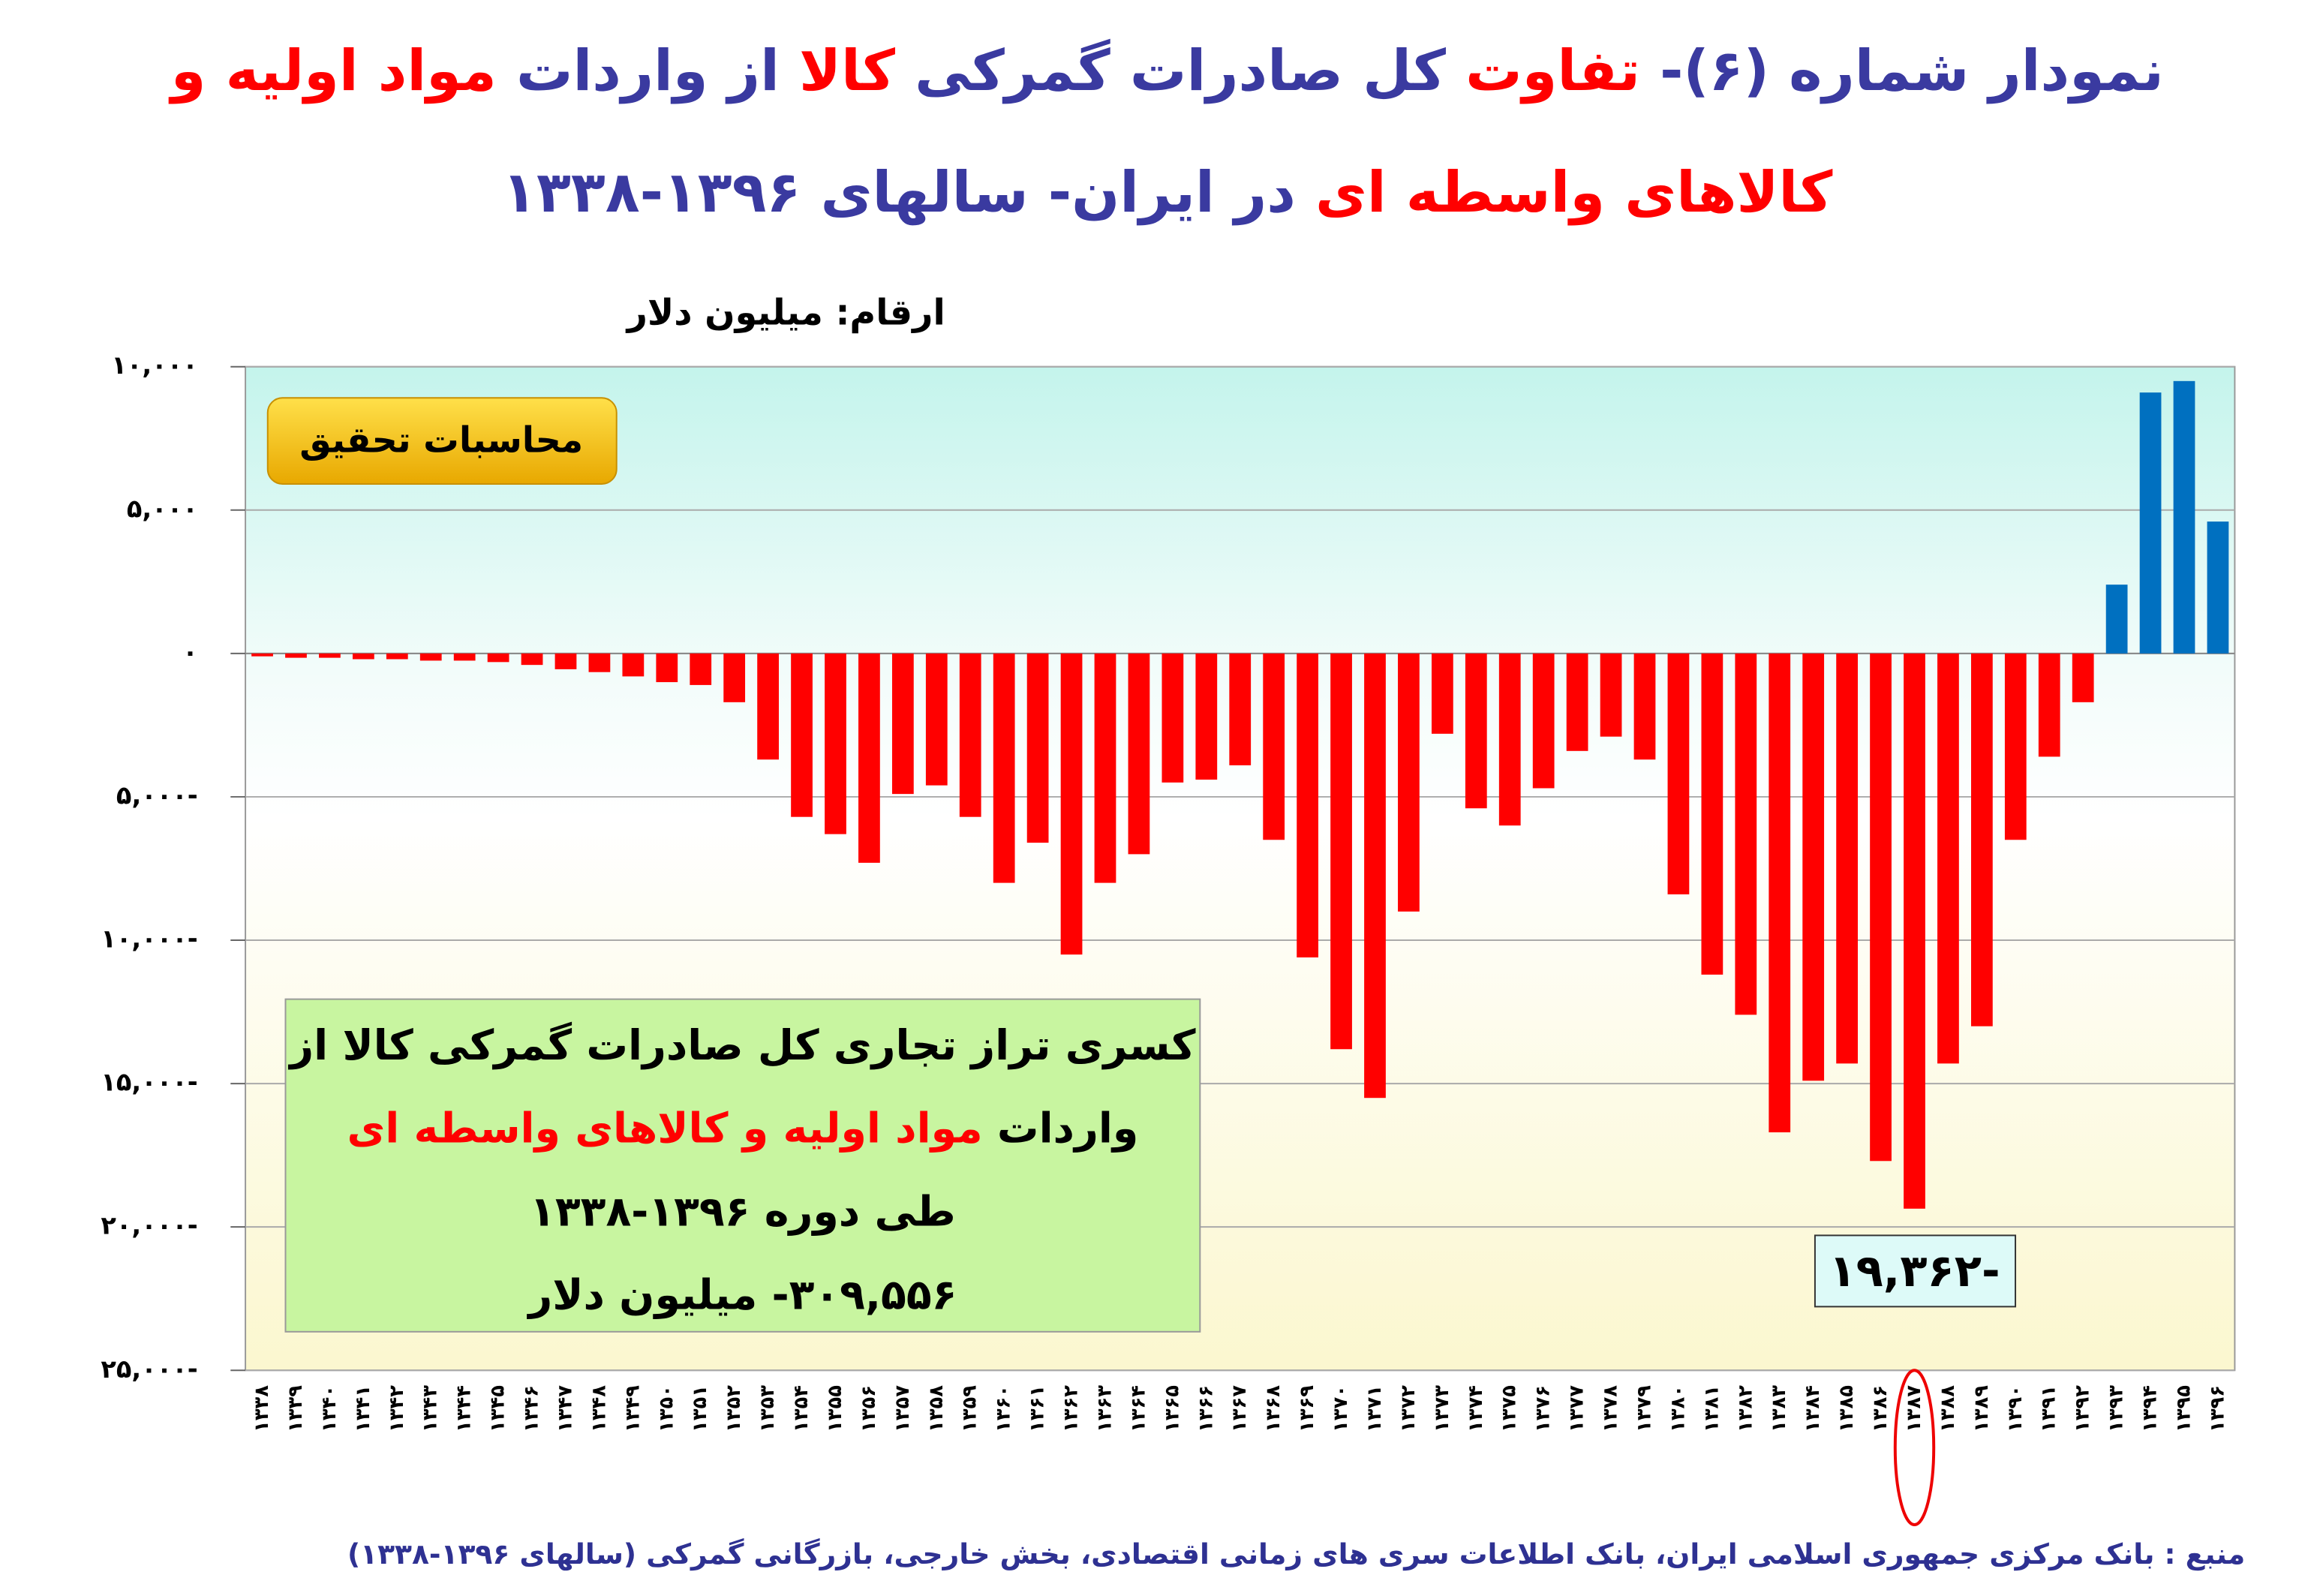 This screenshot has height=1596, width=2305. I want to click on y-tick-label: ۰, so click(190, 651).